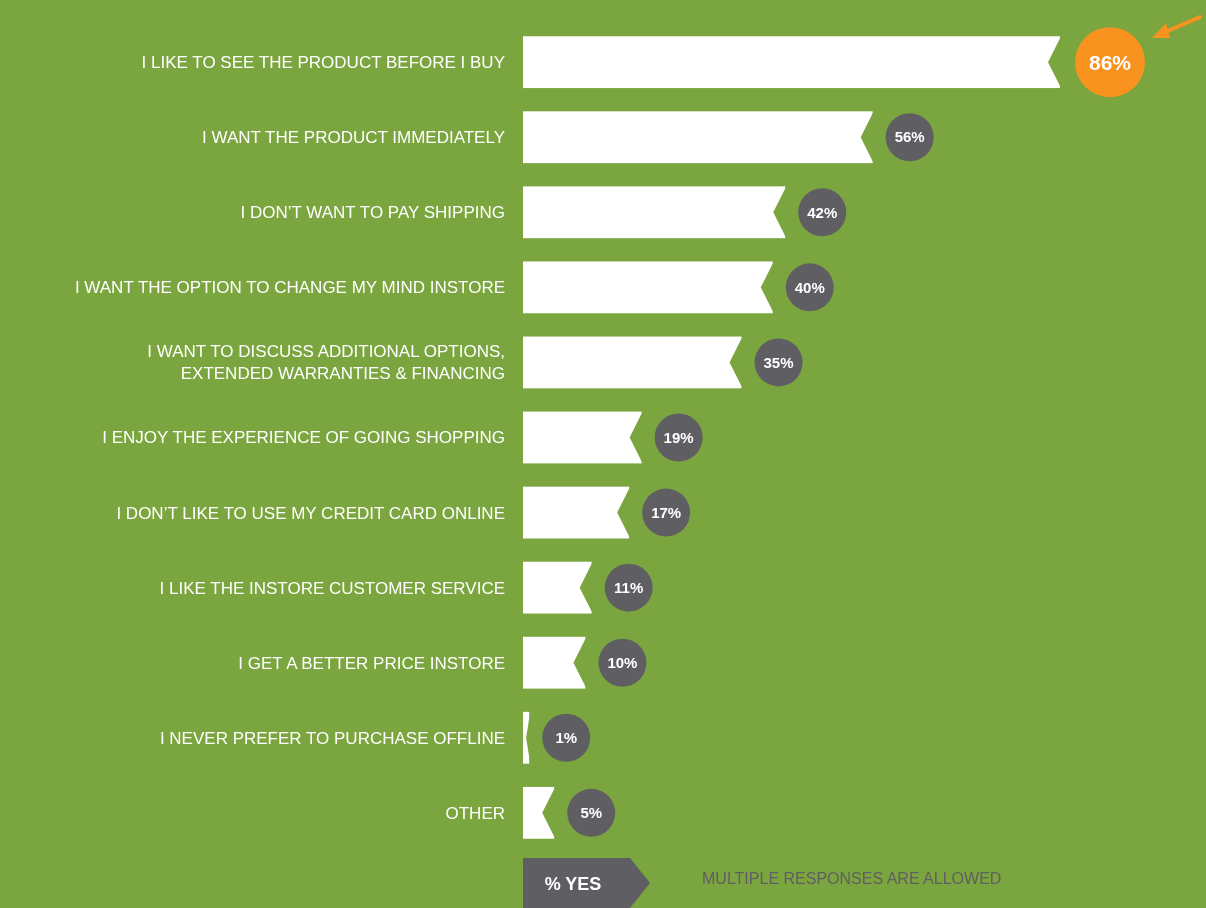  What do you see at coordinates (1110, 62) in the screenshot?
I see `data-label: 86%` at bounding box center [1110, 62].